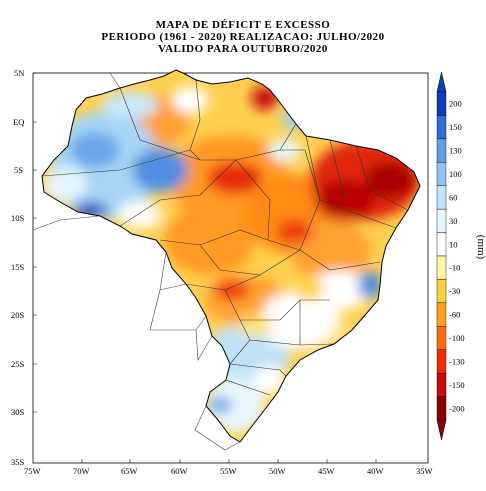 This screenshot has width=486, height=491. I want to click on colorbar-label: -200, so click(457, 408).